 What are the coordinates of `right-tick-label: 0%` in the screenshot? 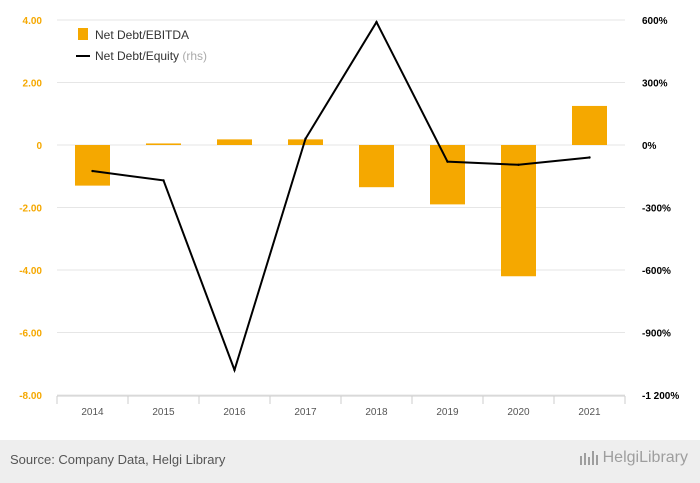 It's located at (649, 146).